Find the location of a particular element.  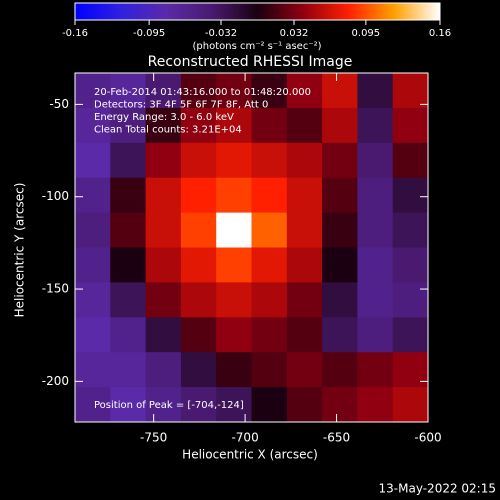

y-axis-label: Heliocentric Y (arcsec) is located at coordinates (20, 250).